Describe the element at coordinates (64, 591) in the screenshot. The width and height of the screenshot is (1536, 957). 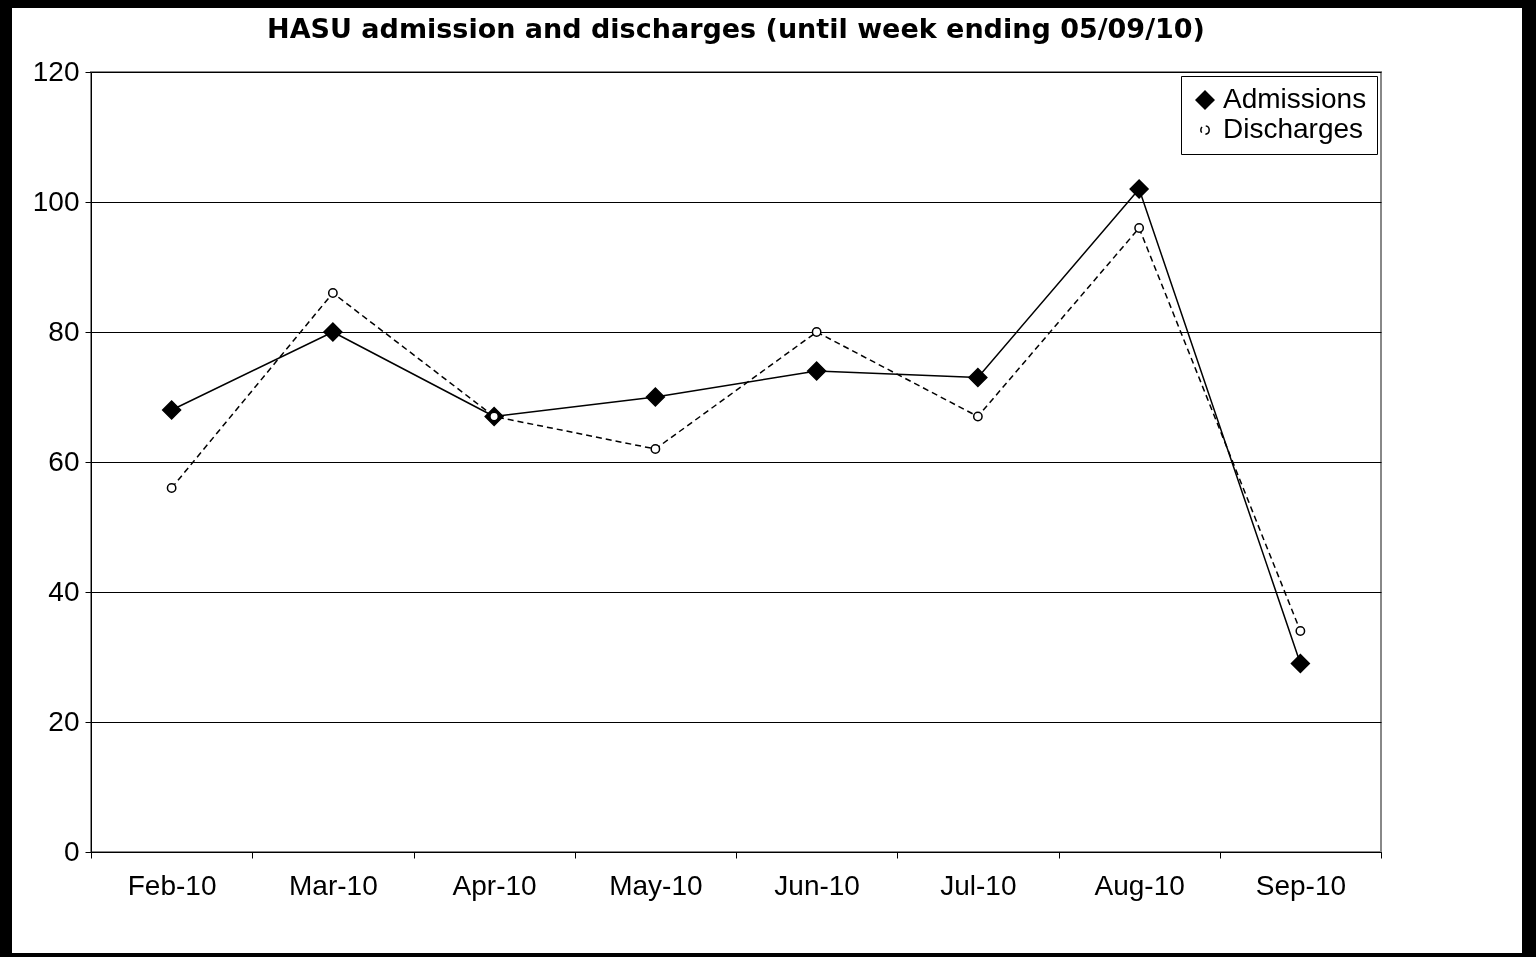
I see `y-tick-label: 40` at that location.